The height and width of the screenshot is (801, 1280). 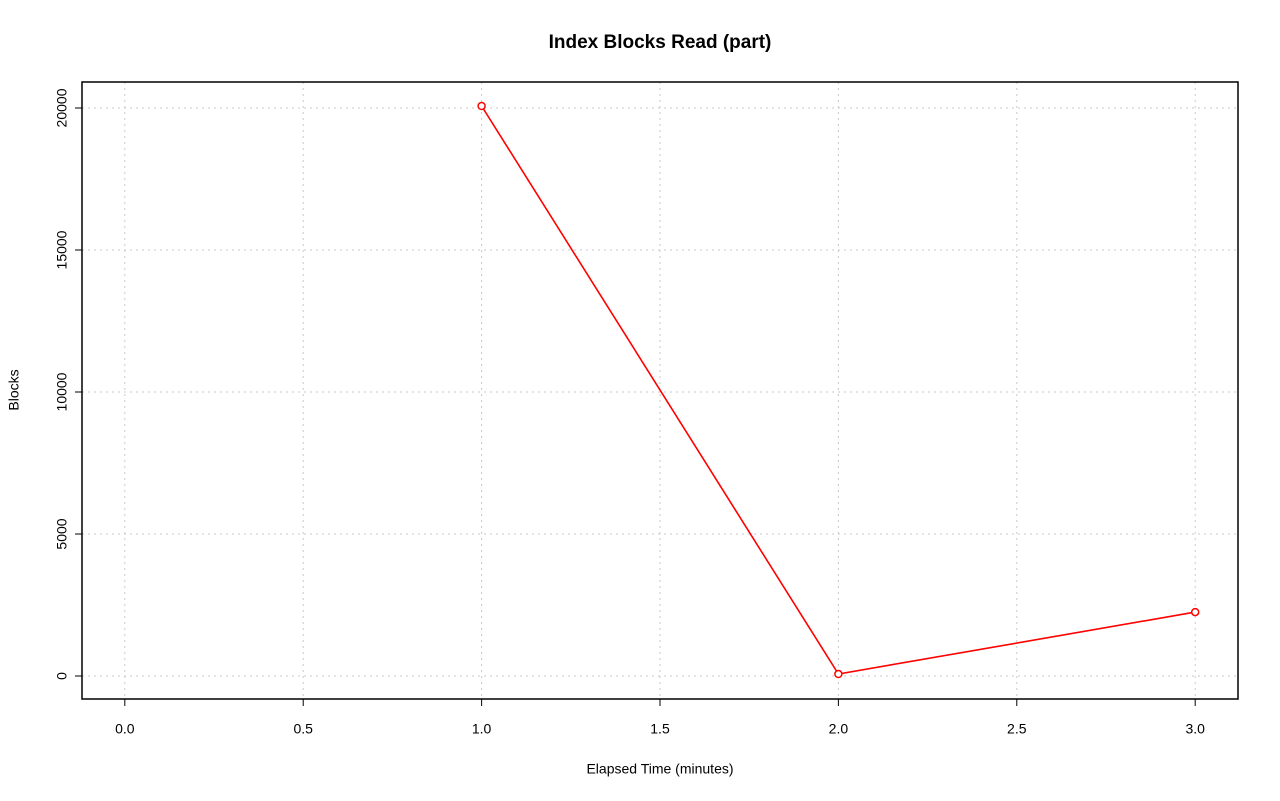 I want to click on x-tick-label: 2.5, so click(x=1017, y=729).